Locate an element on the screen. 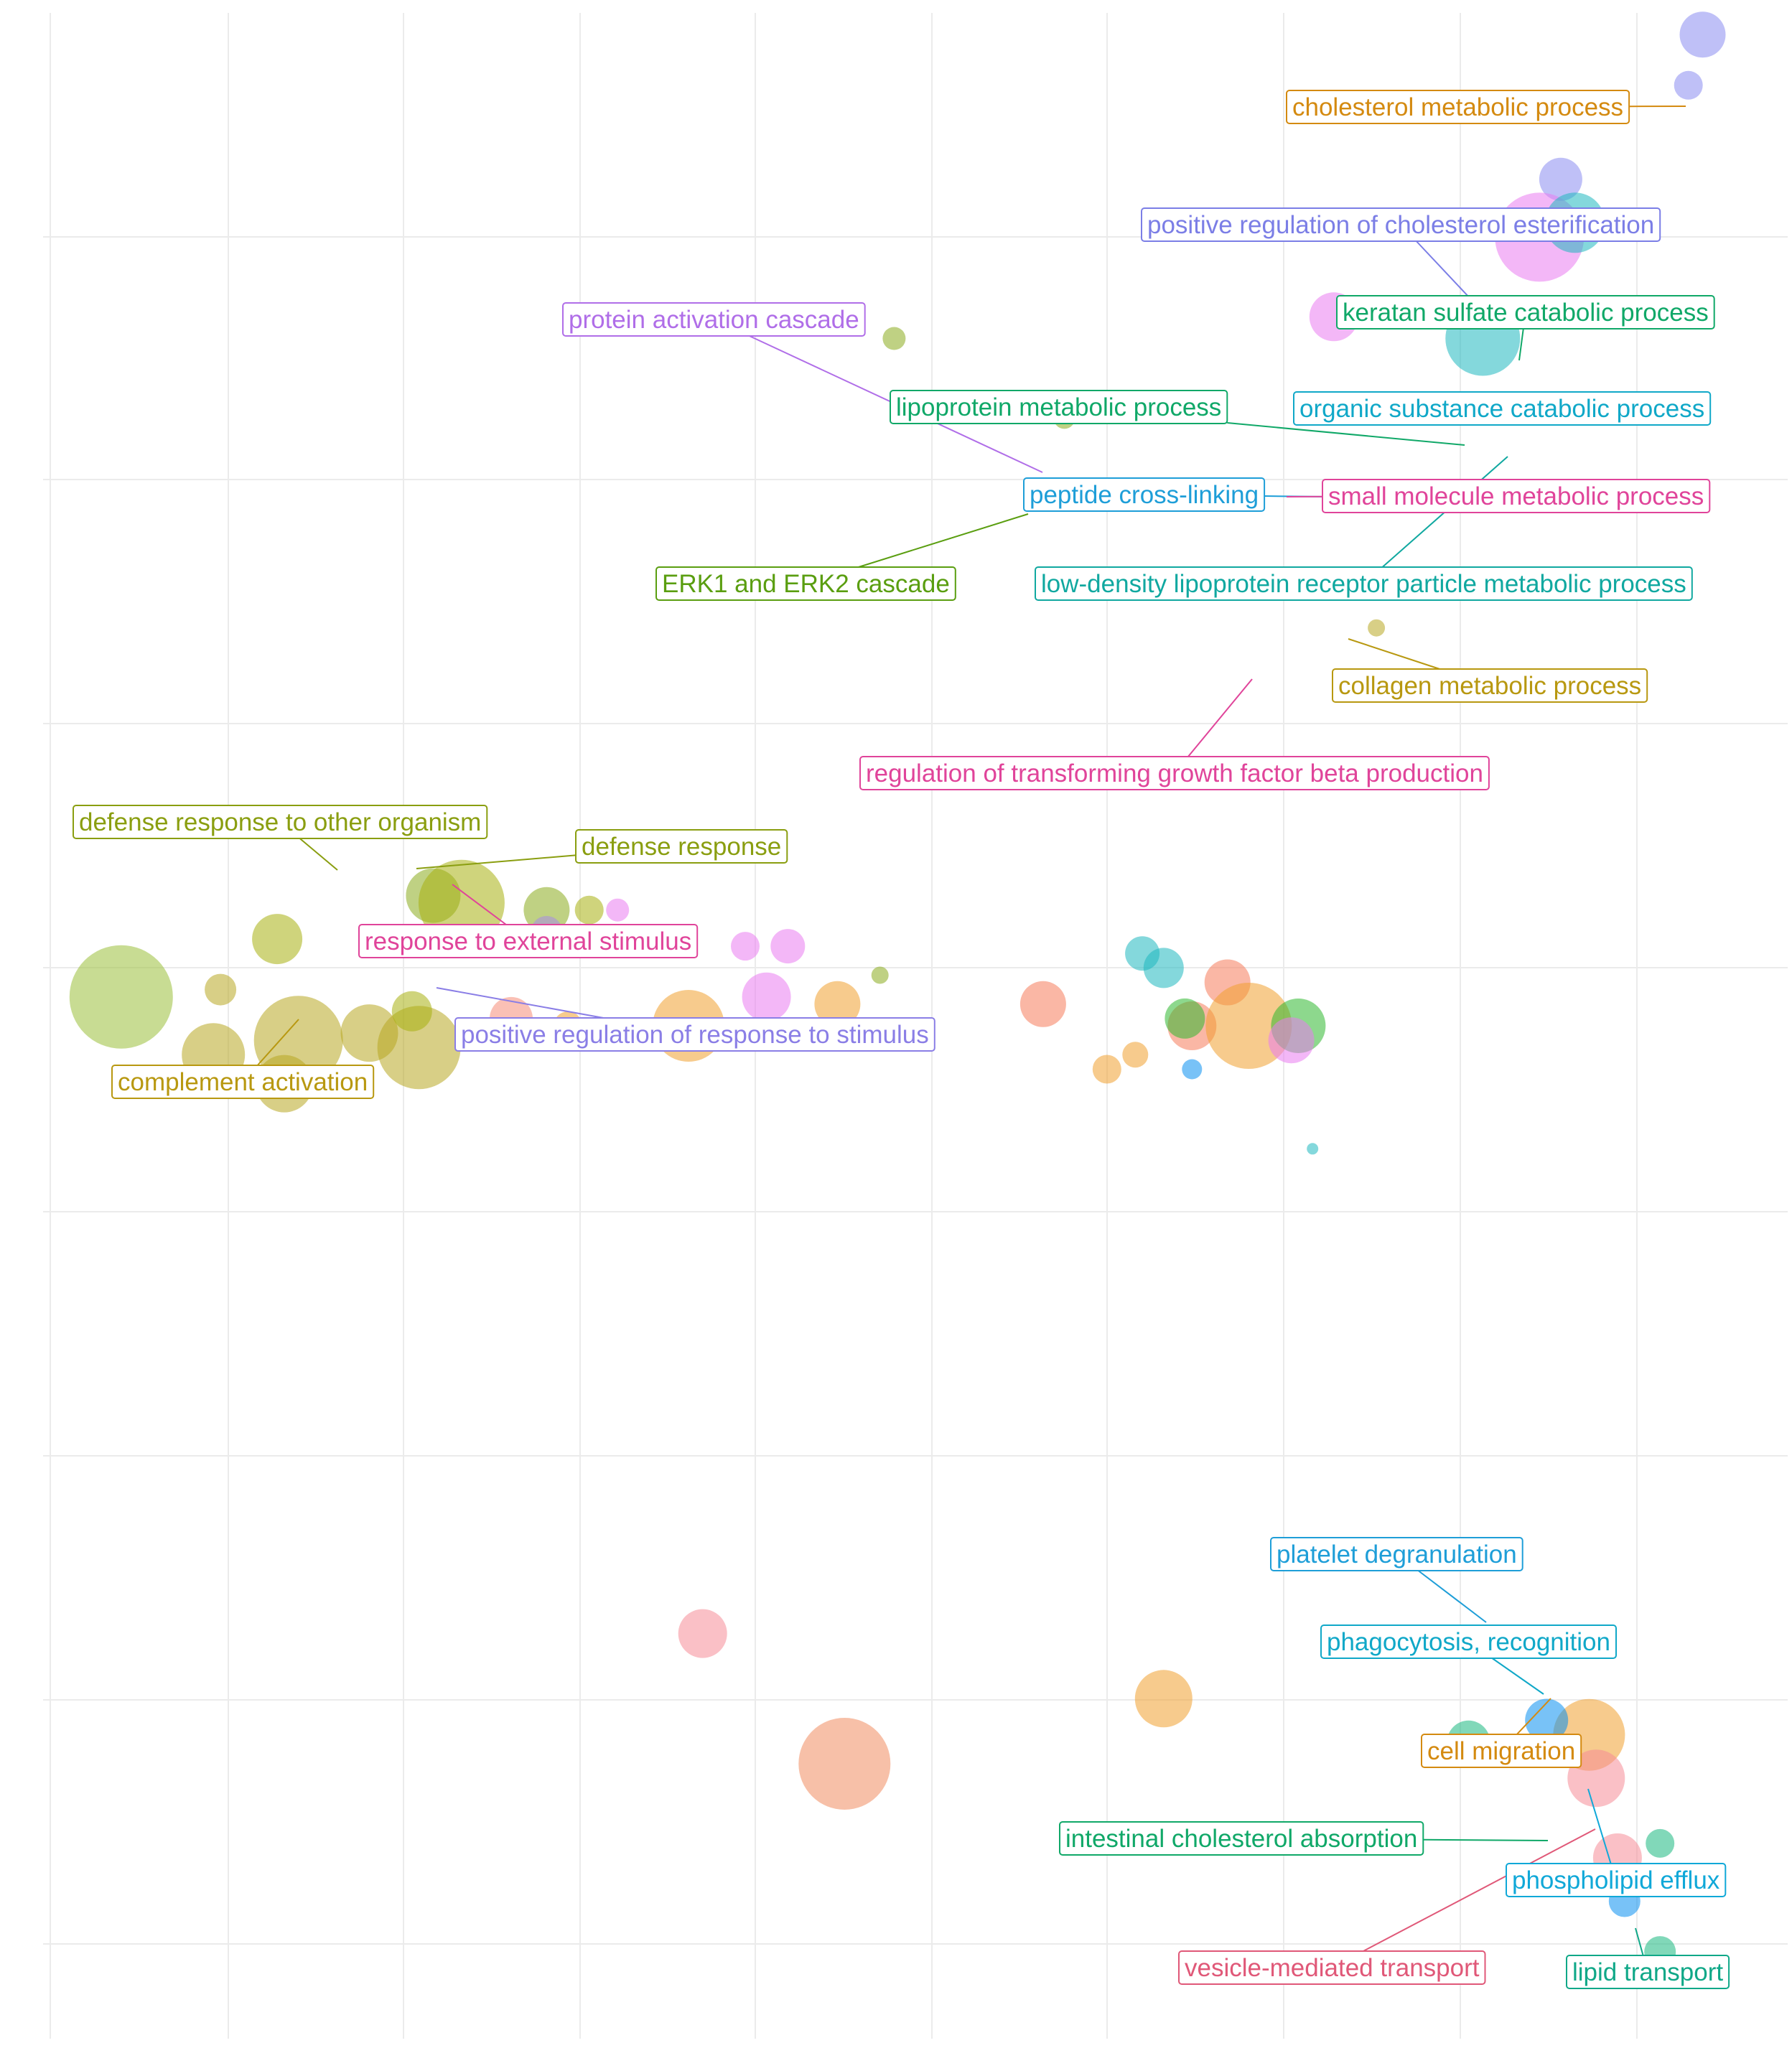 Image resolution: width=1792 pixels, height=2071 pixels. data-label-group: lipoprotein metabolic process is located at coordinates (1058, 408).